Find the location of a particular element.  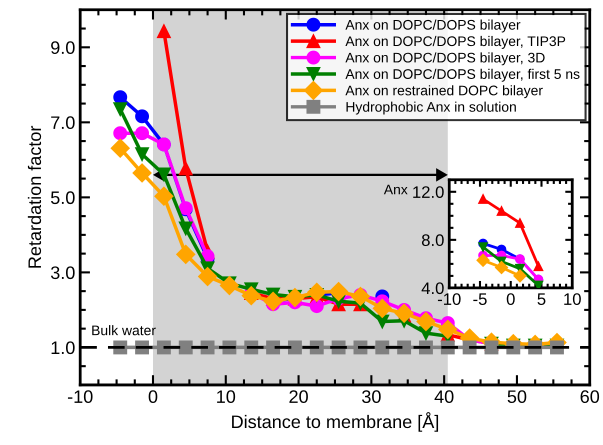

y-tick-label: 8.0 is located at coordinates (433, 240).